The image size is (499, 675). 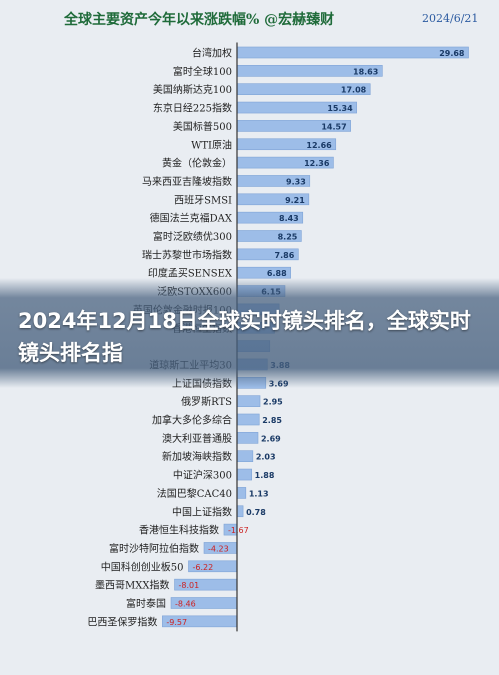 I want to click on value-label-27: -4.23, so click(x=218, y=548).